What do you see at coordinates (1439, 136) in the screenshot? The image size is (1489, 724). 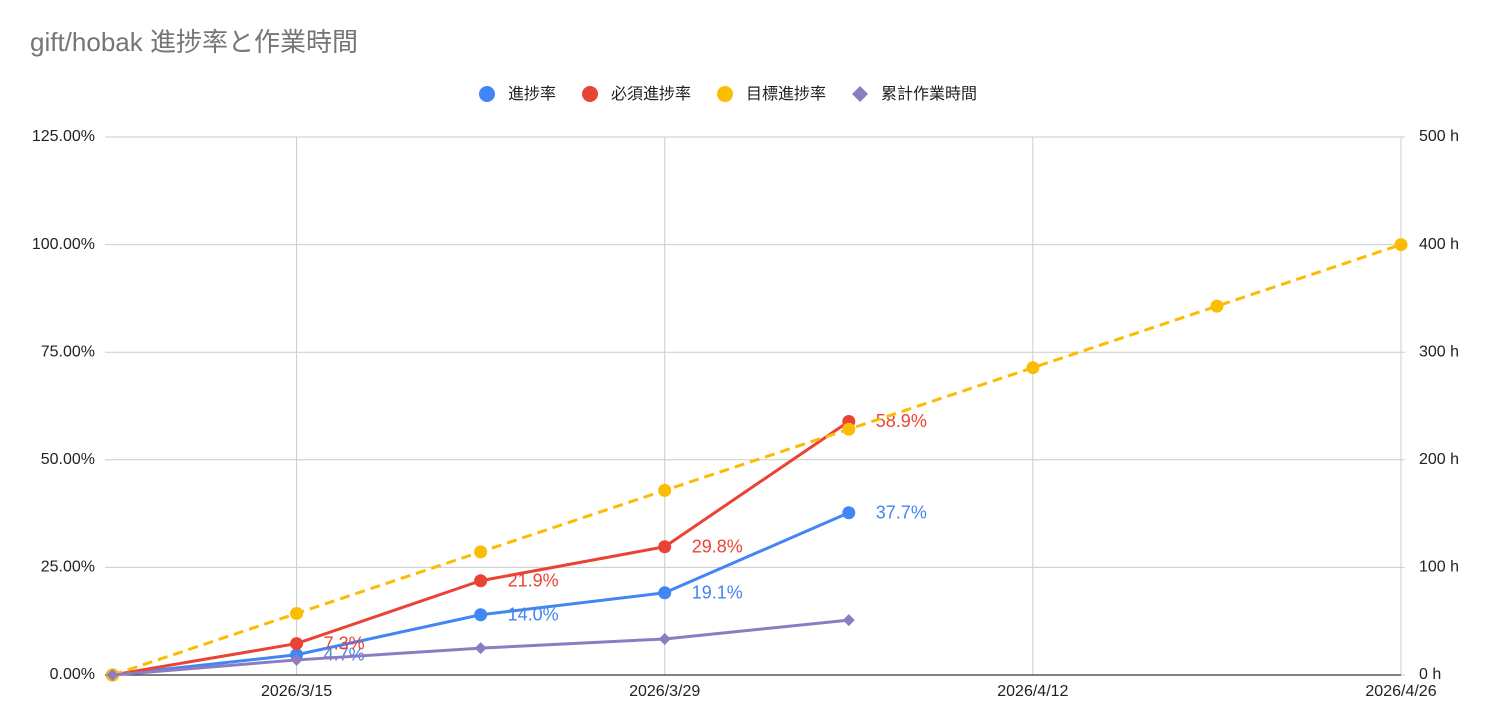 I see `y2-tick-label: 500 h` at bounding box center [1439, 136].